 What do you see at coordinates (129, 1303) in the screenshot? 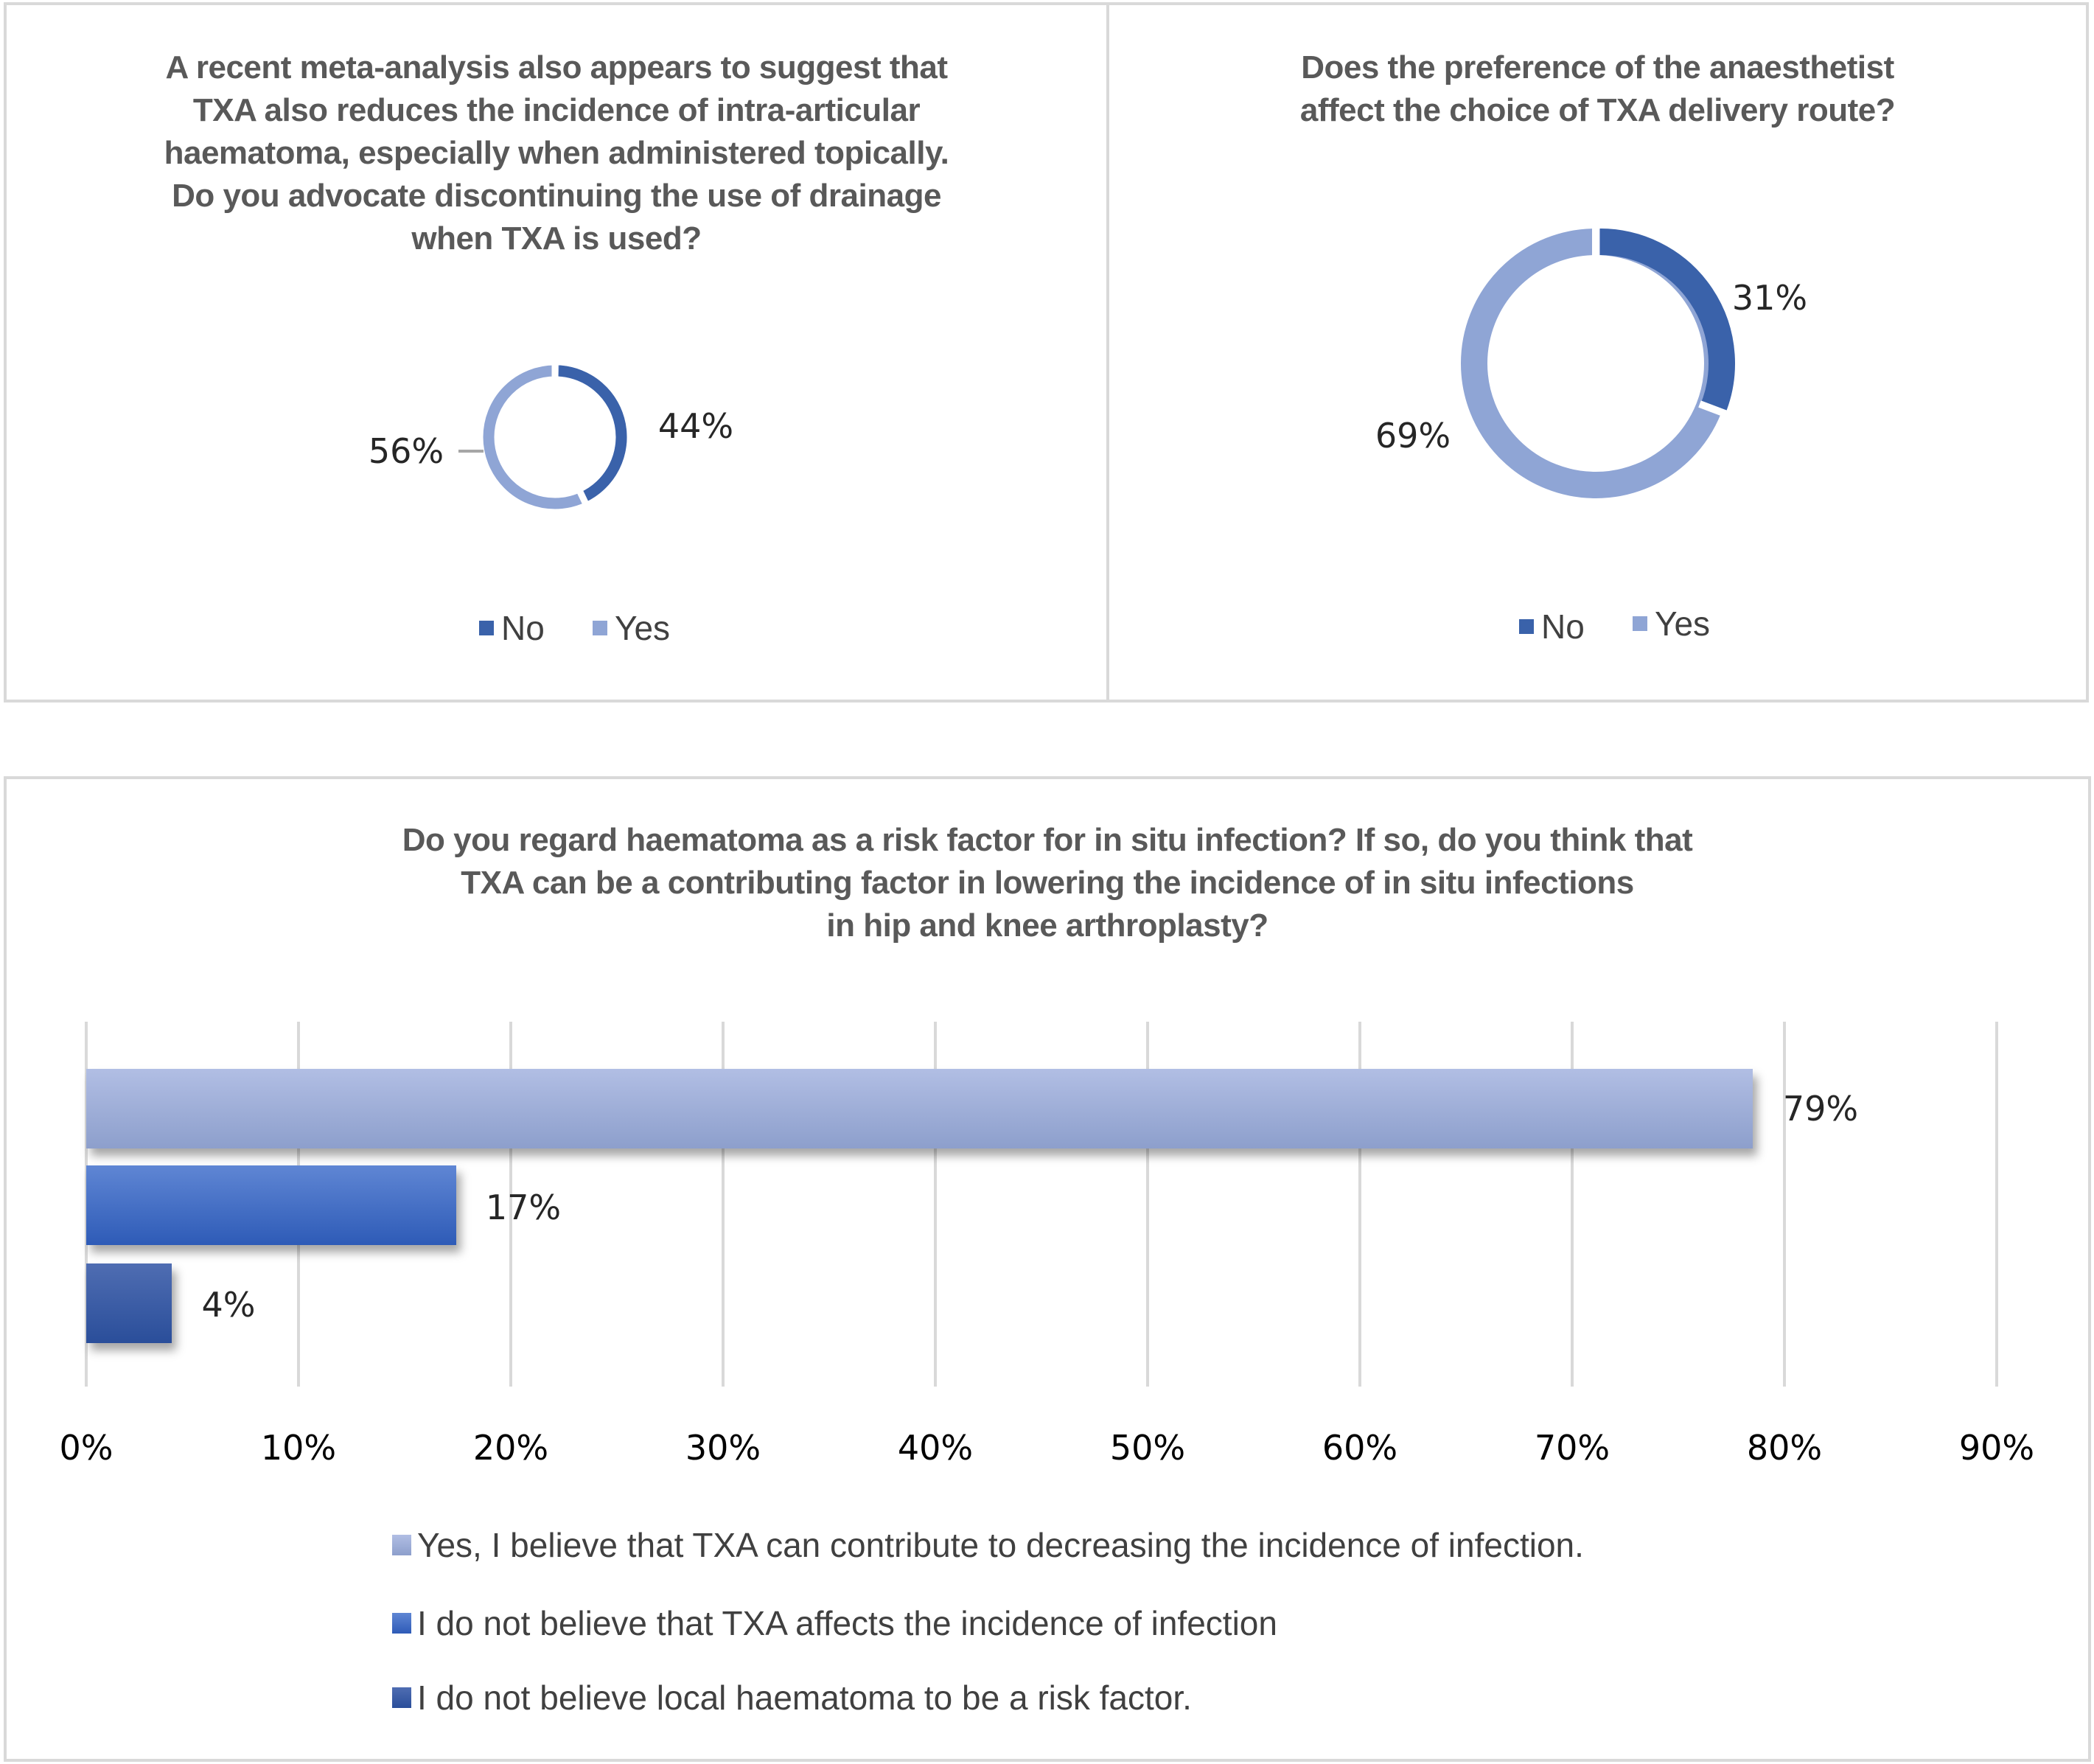
I see `bar-haematoma-not-risk` at bounding box center [129, 1303].